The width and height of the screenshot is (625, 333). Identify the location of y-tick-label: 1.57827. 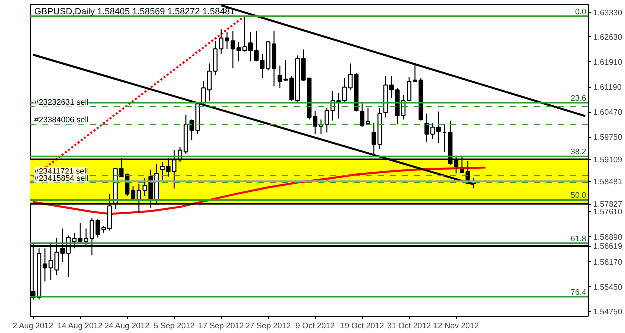
(608, 205).